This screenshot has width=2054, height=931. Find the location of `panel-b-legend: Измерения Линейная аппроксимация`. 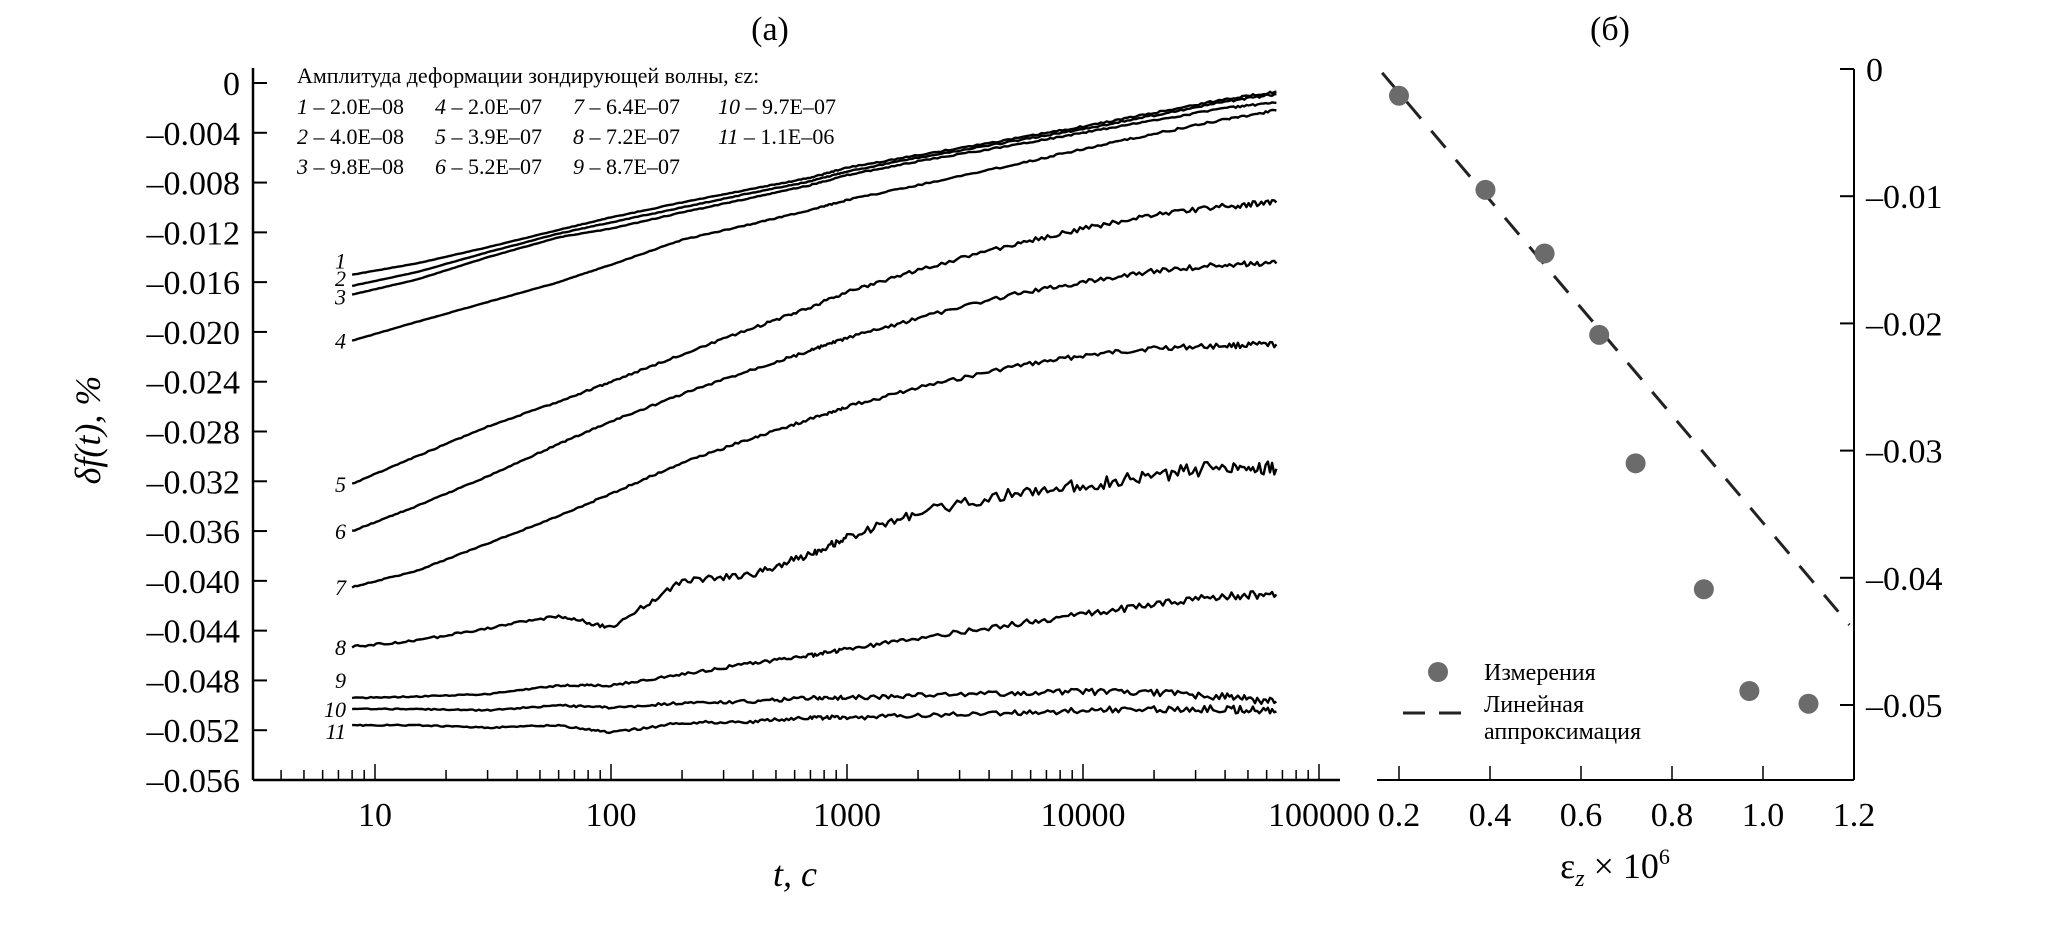

panel-b-legend: Измерения Линейная аппроксимация is located at coordinates (1522, 702).